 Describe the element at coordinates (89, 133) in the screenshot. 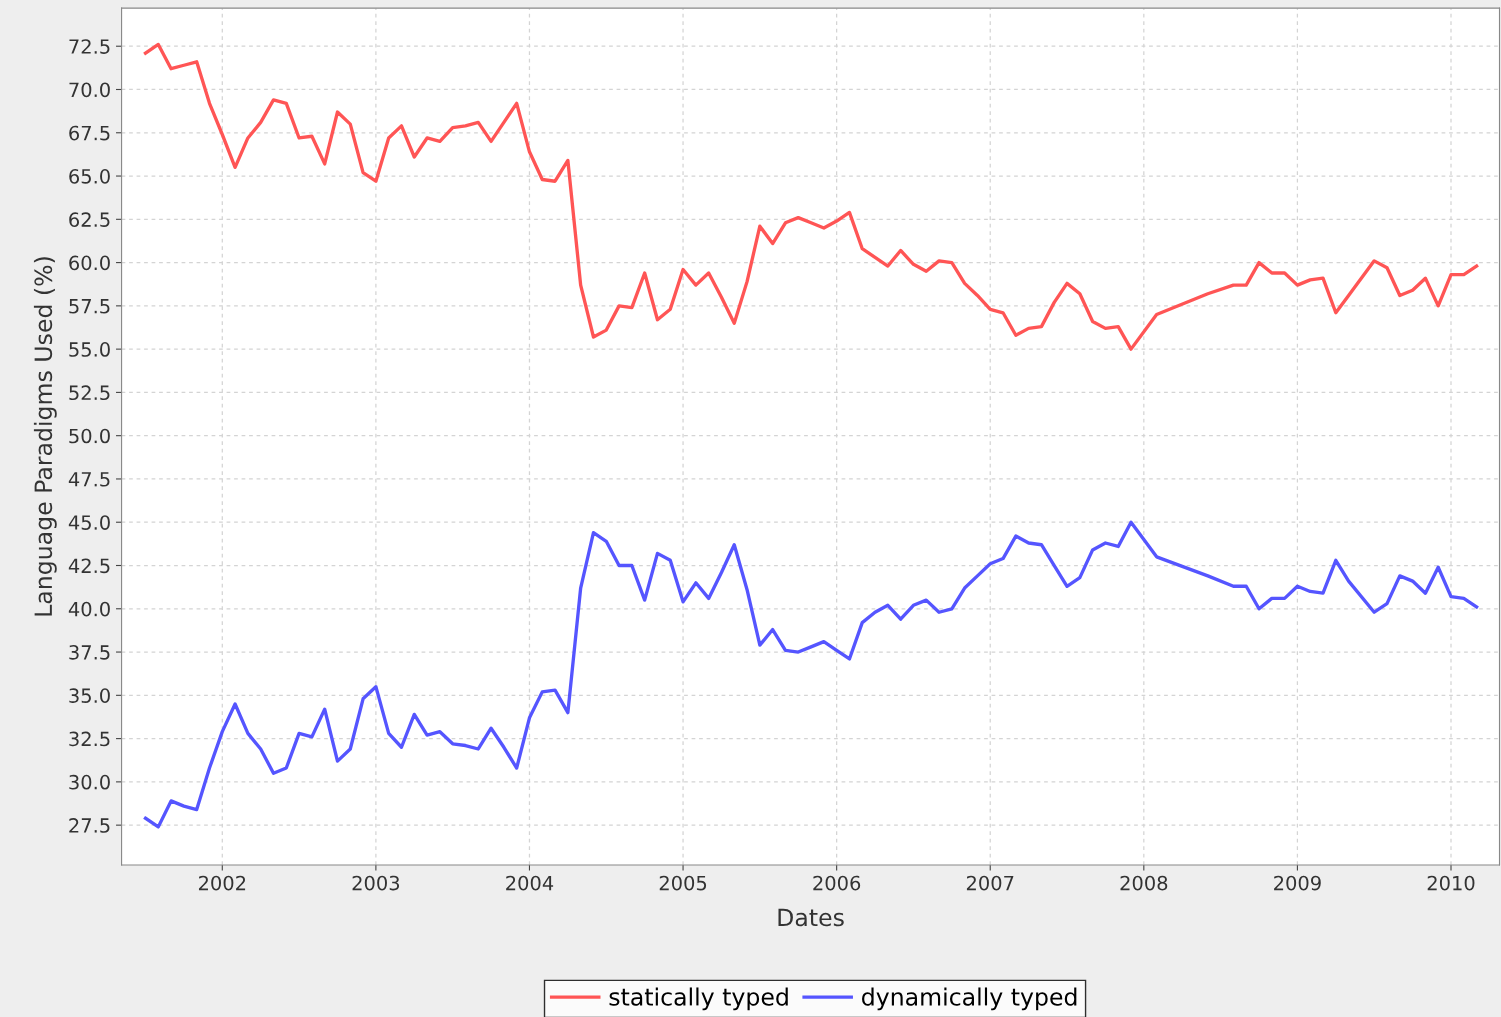

I see `y-tick-label: 67.5` at that location.